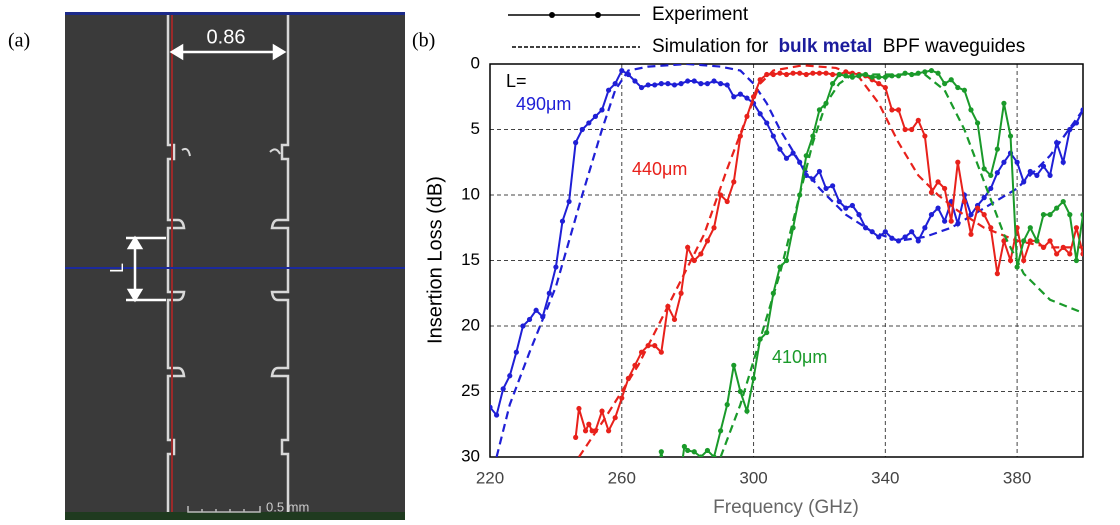  I want to click on y-tick-label: 10, so click(470, 193).